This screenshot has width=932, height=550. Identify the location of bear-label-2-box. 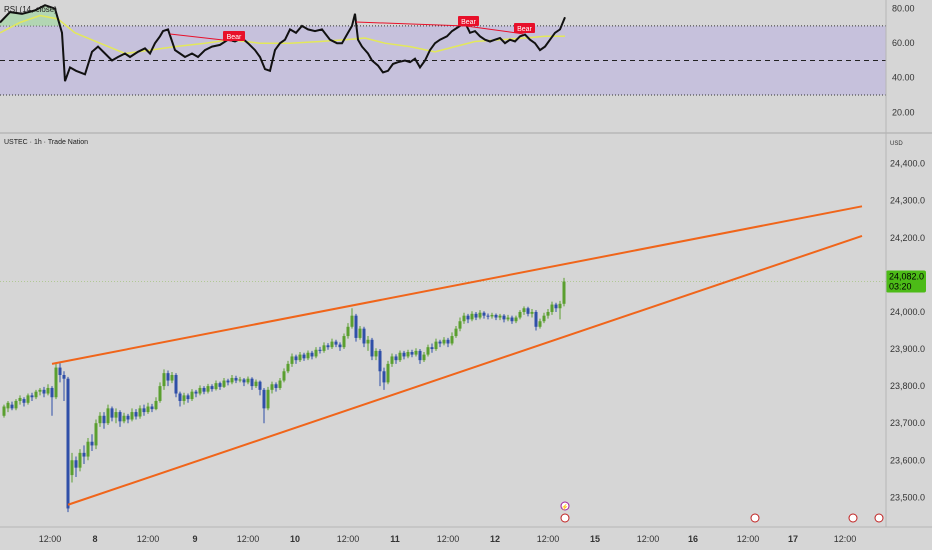
(468, 21).